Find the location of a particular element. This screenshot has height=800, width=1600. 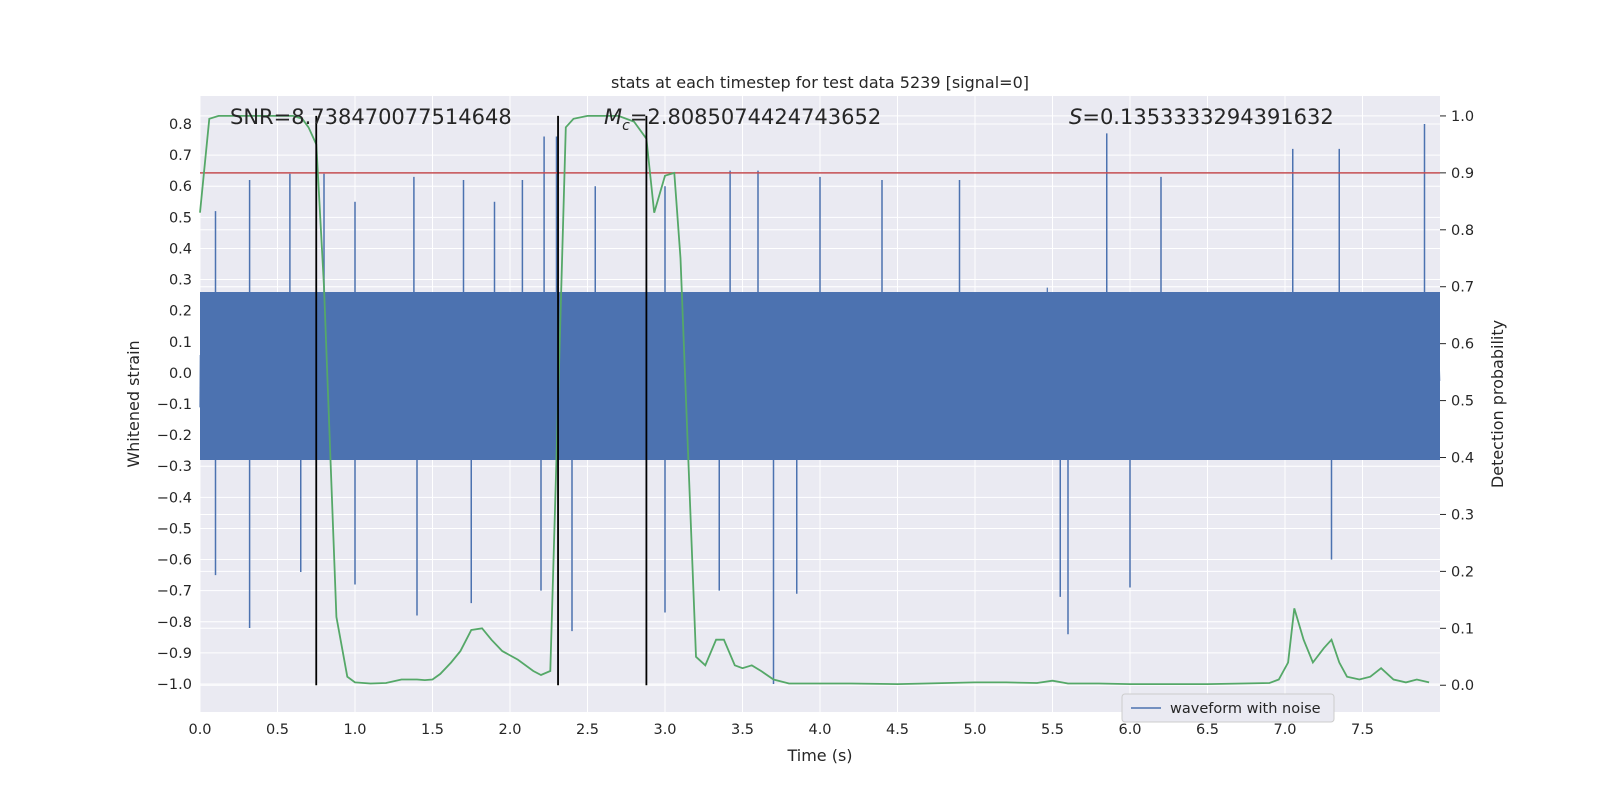

y-axis-label-left: Whitened strain is located at coordinates (133, 403).